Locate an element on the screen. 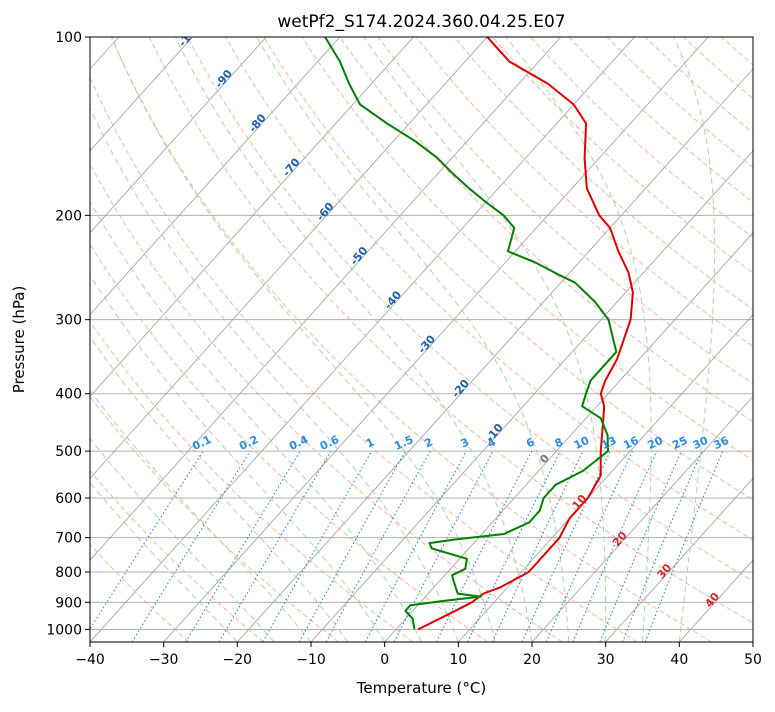 The width and height of the screenshot is (775, 712). y-tick-label: 800 is located at coordinates (68, 573).